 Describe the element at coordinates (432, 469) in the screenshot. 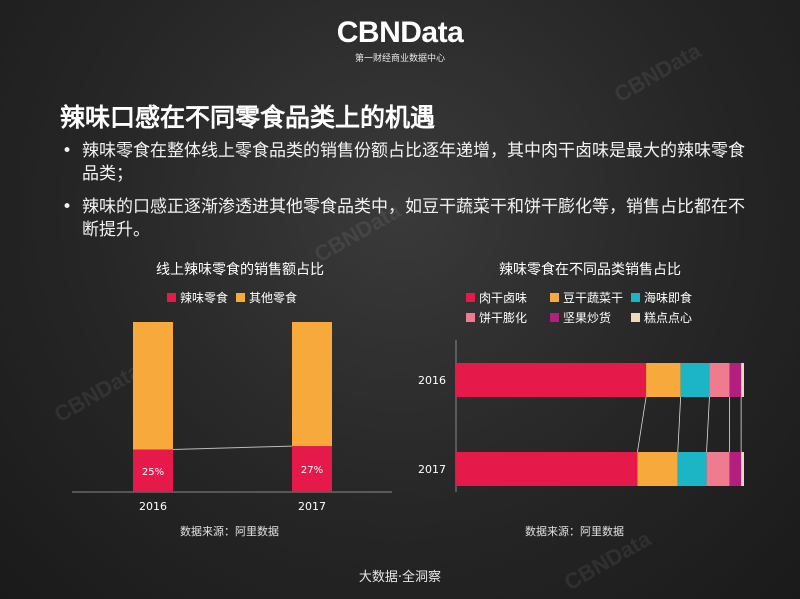

I see `y-tick-label: 2017` at that location.